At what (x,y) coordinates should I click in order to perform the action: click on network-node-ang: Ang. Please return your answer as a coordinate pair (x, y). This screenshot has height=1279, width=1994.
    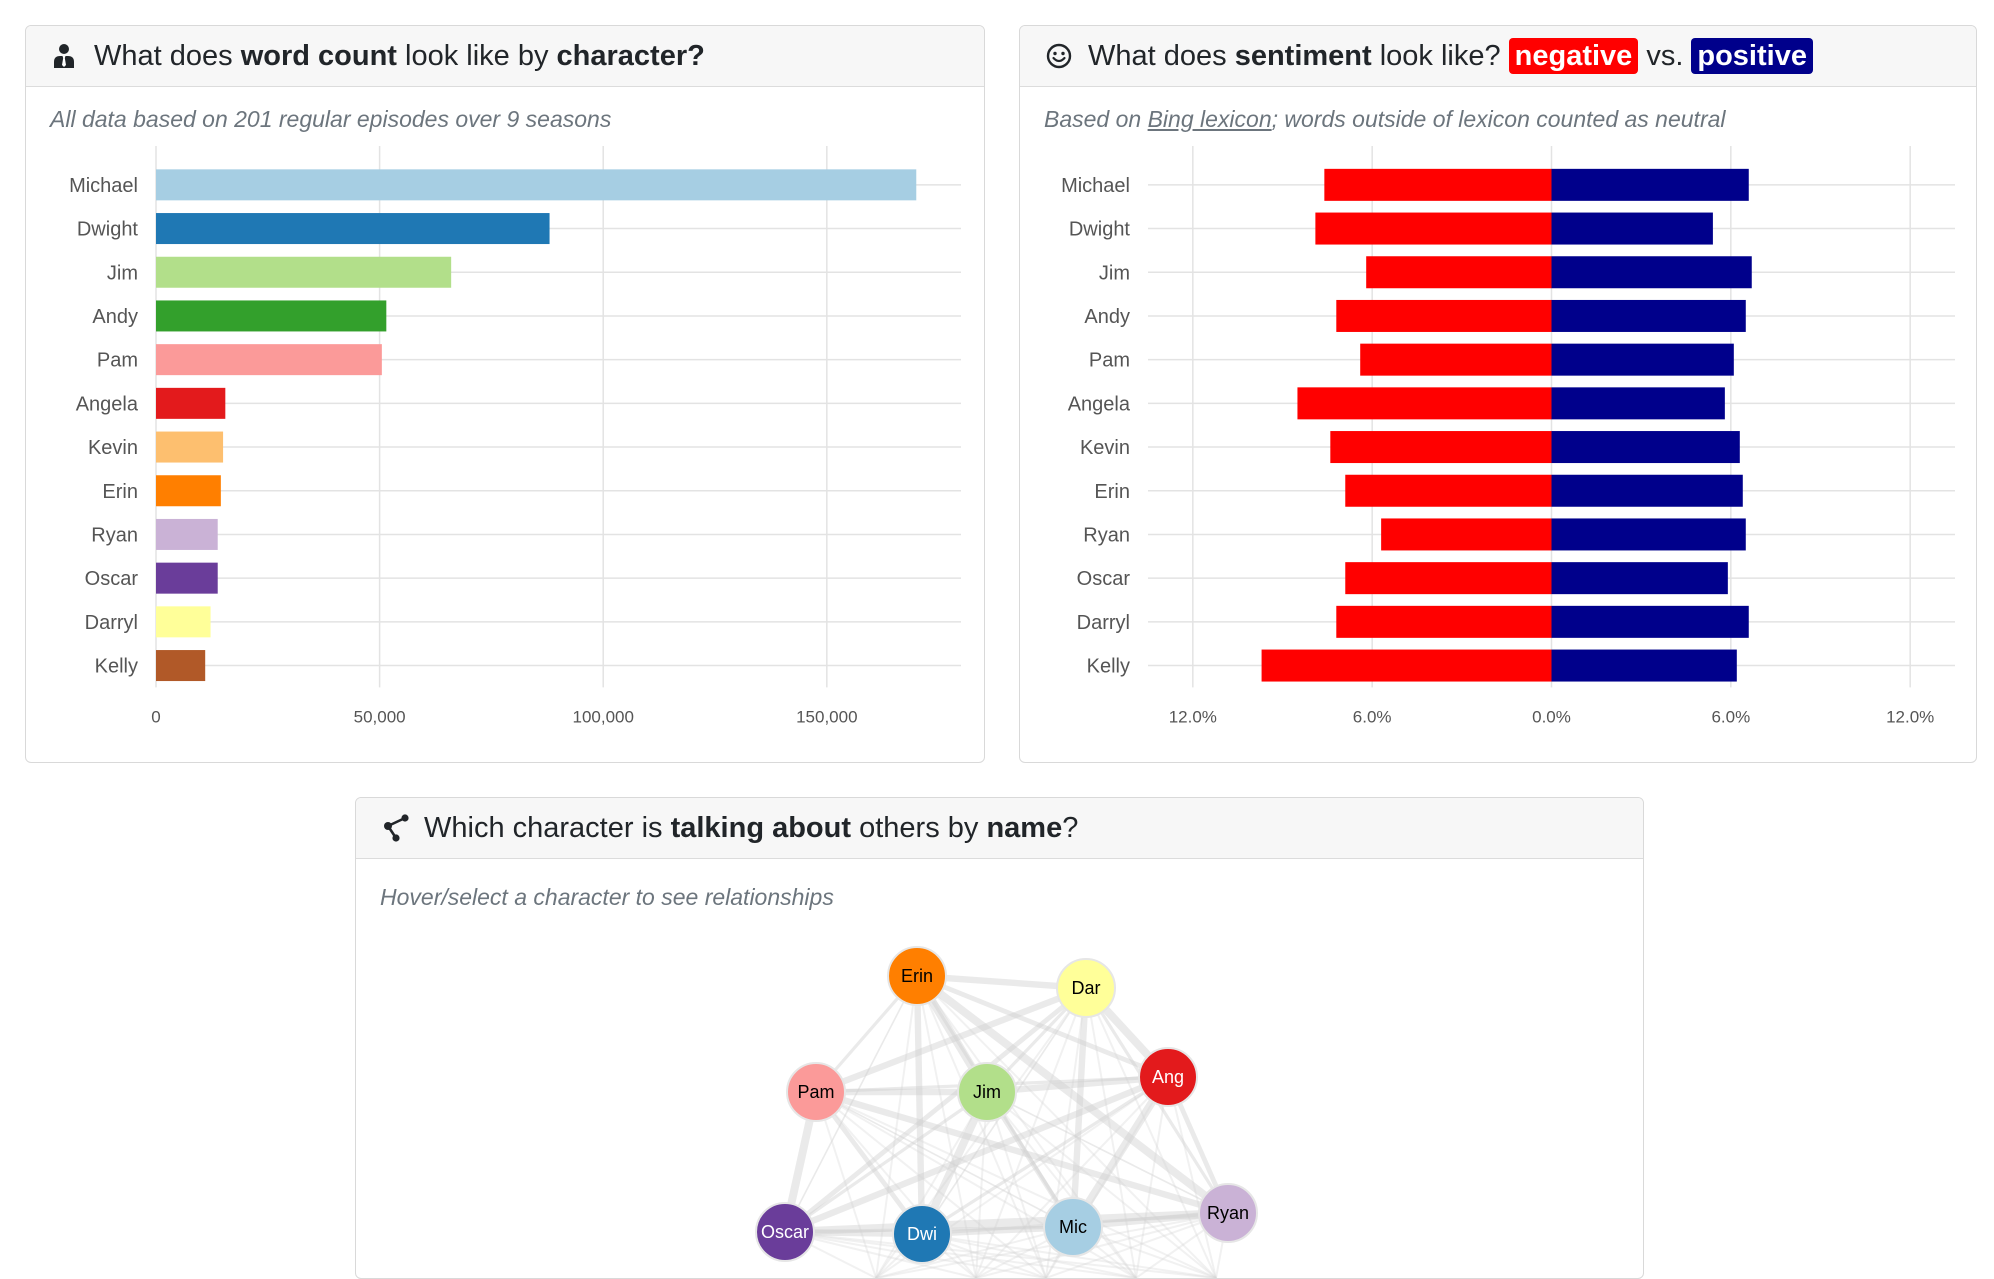
    Looking at the image, I should click on (1168, 1077).